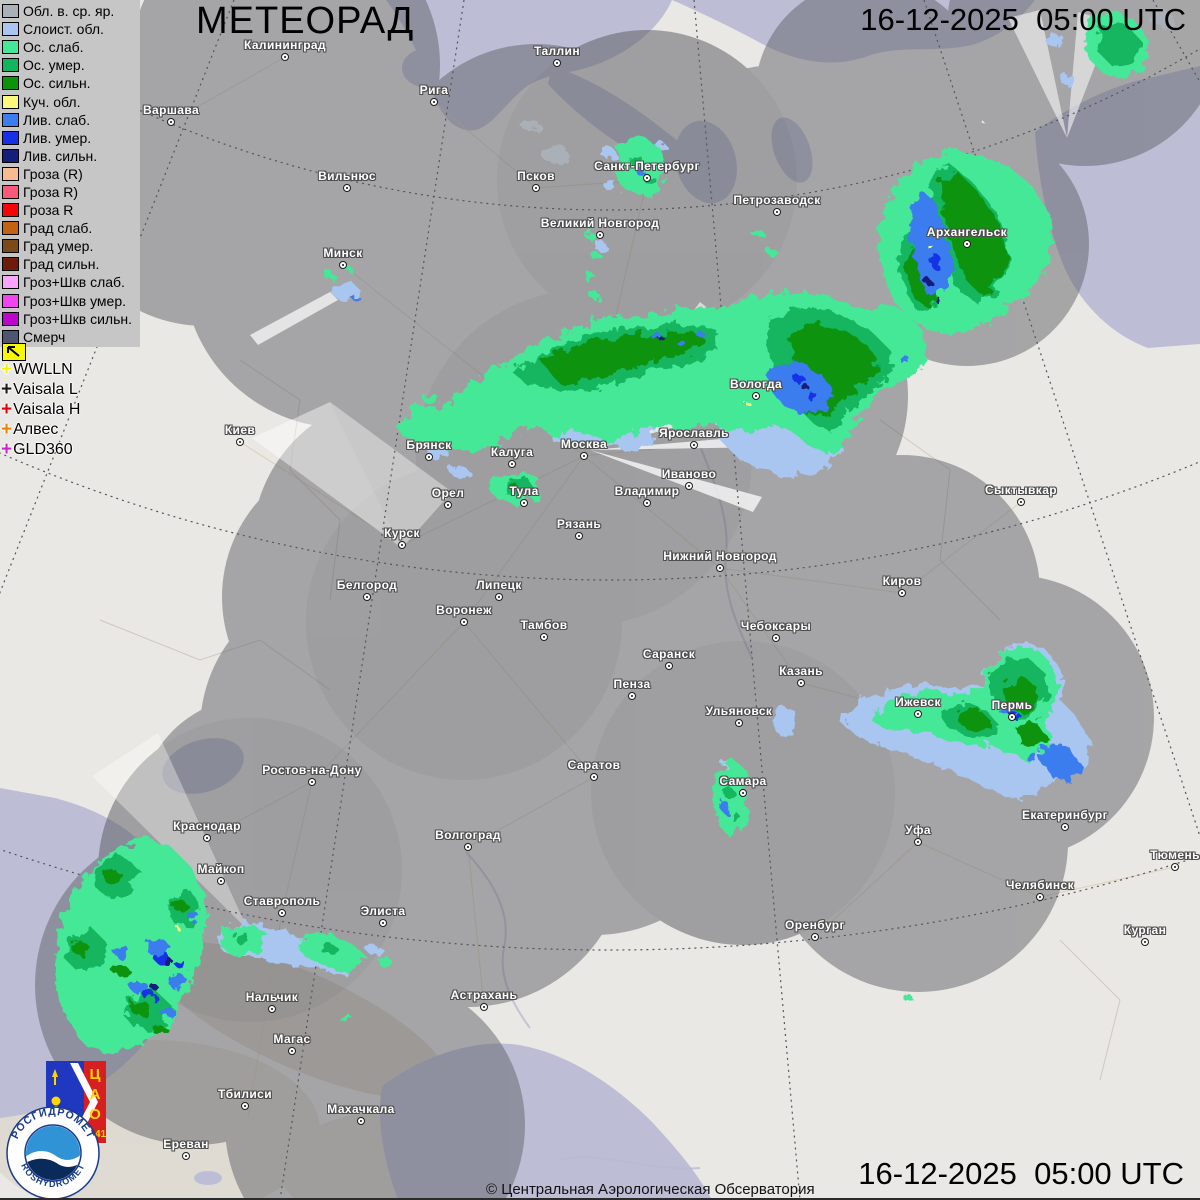 This screenshot has height=1200, width=1200. Describe the element at coordinates (777, 200) in the screenshot. I see `city-label: Петрозаводск` at that location.